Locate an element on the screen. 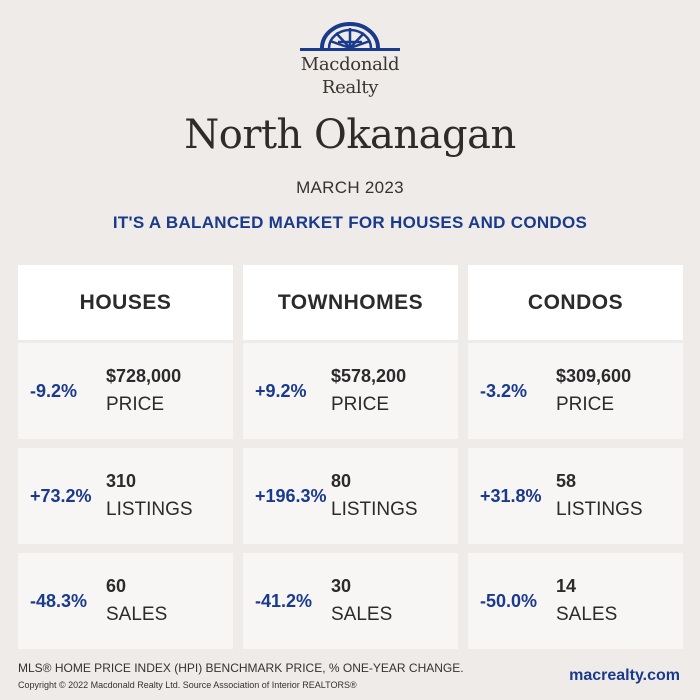  change-percent: -9.2% is located at coordinates (54, 390).